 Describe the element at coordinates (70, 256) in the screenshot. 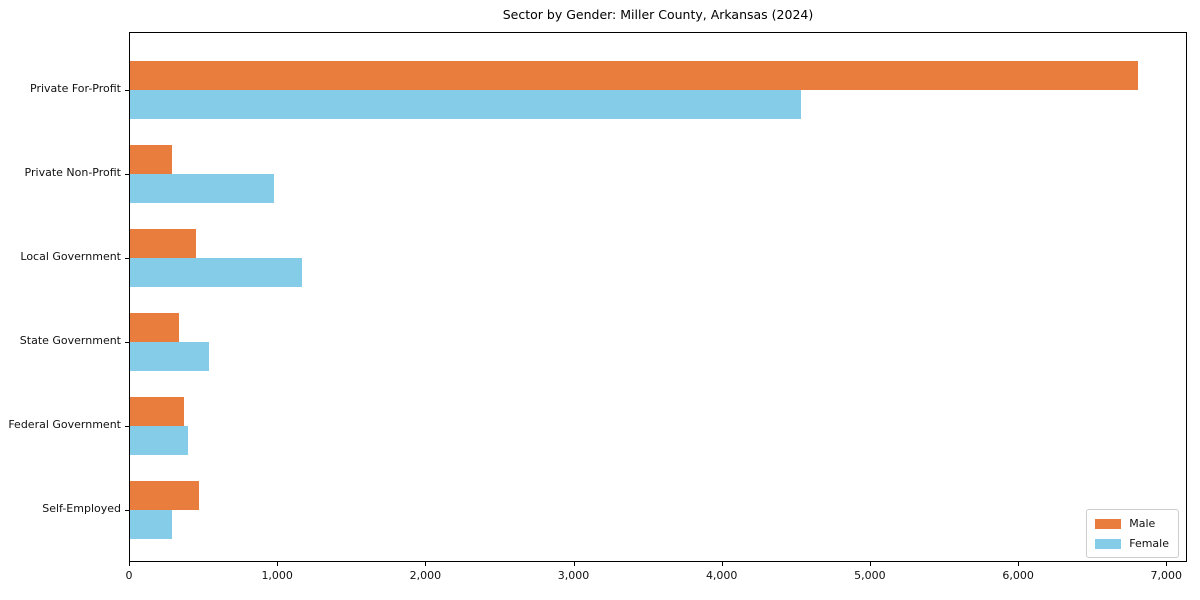

I see `y-axis-label-local-government: Local Government` at that location.